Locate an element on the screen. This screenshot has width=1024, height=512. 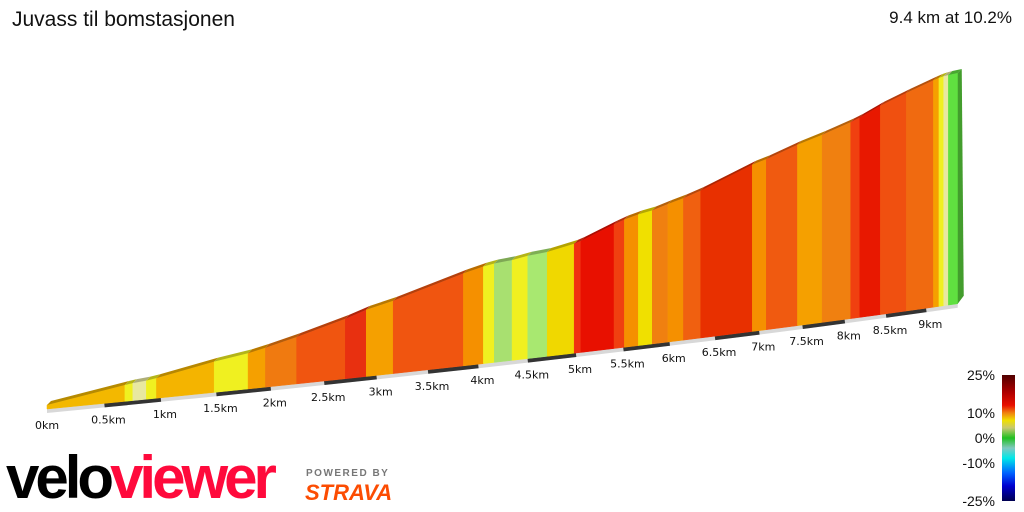
tick-label: 7.5km is located at coordinates (806, 341).